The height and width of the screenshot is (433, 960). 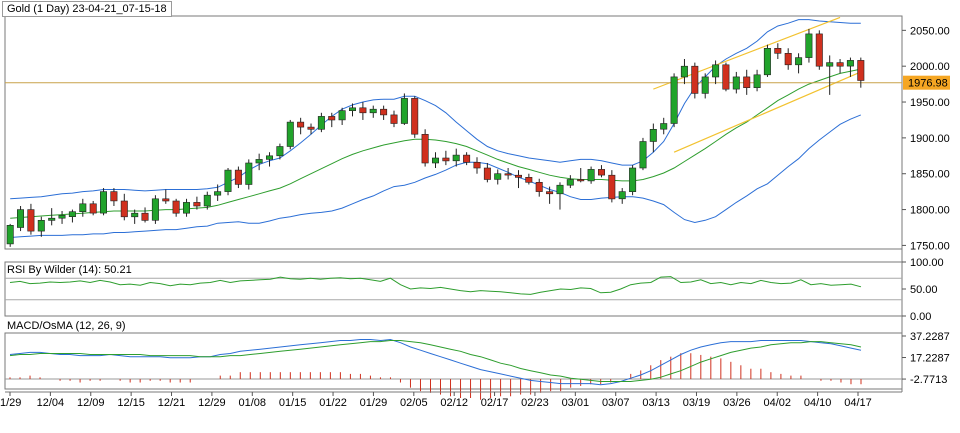 What do you see at coordinates (10, 403) in the screenshot?
I see `x-tick-label: 1/29` at bounding box center [10, 403].